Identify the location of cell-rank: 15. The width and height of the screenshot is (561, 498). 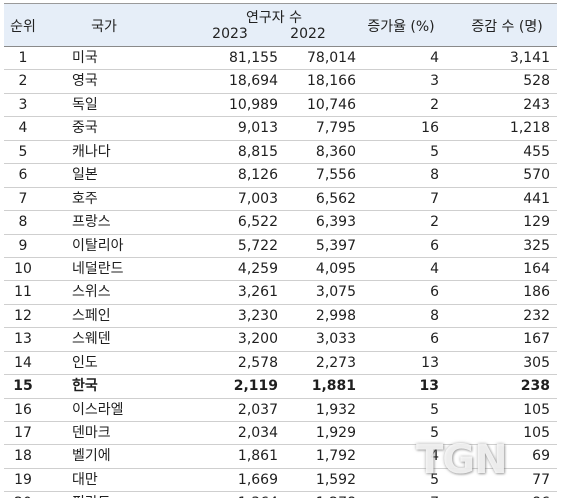
(23, 386).